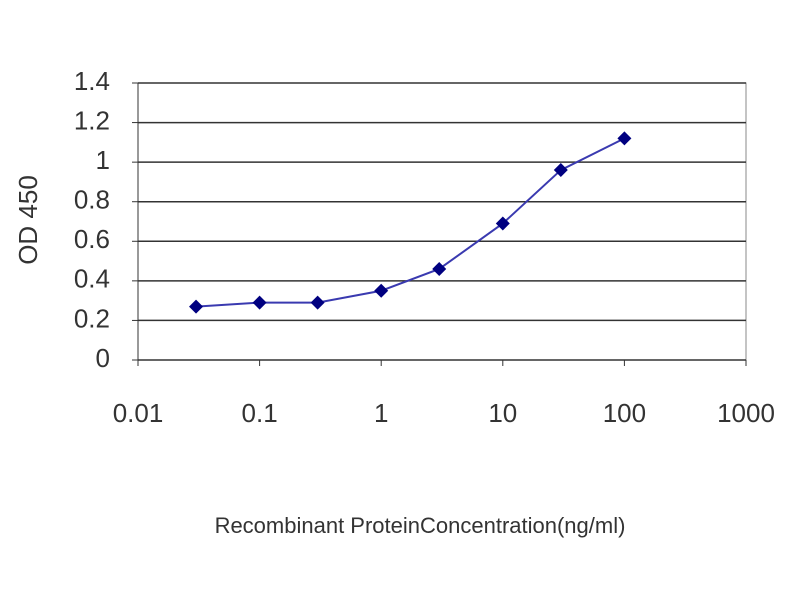 This screenshot has width=800, height=600. Describe the element at coordinates (92, 318) in the screenshot. I see `y-tick-label: 0.2` at that location.